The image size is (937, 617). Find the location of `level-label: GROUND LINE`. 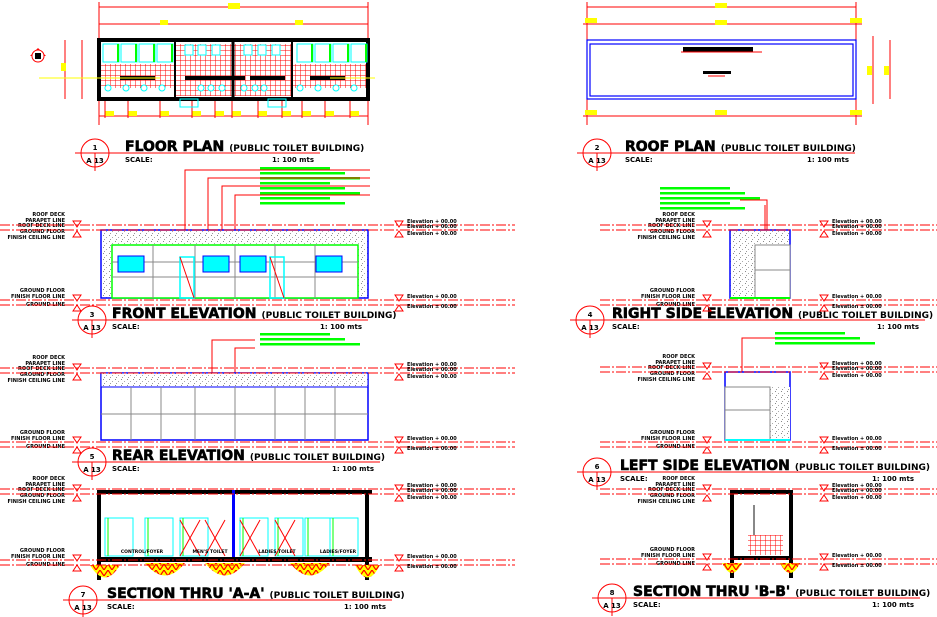

level-label: GROUND LINE is located at coordinates (676, 447).